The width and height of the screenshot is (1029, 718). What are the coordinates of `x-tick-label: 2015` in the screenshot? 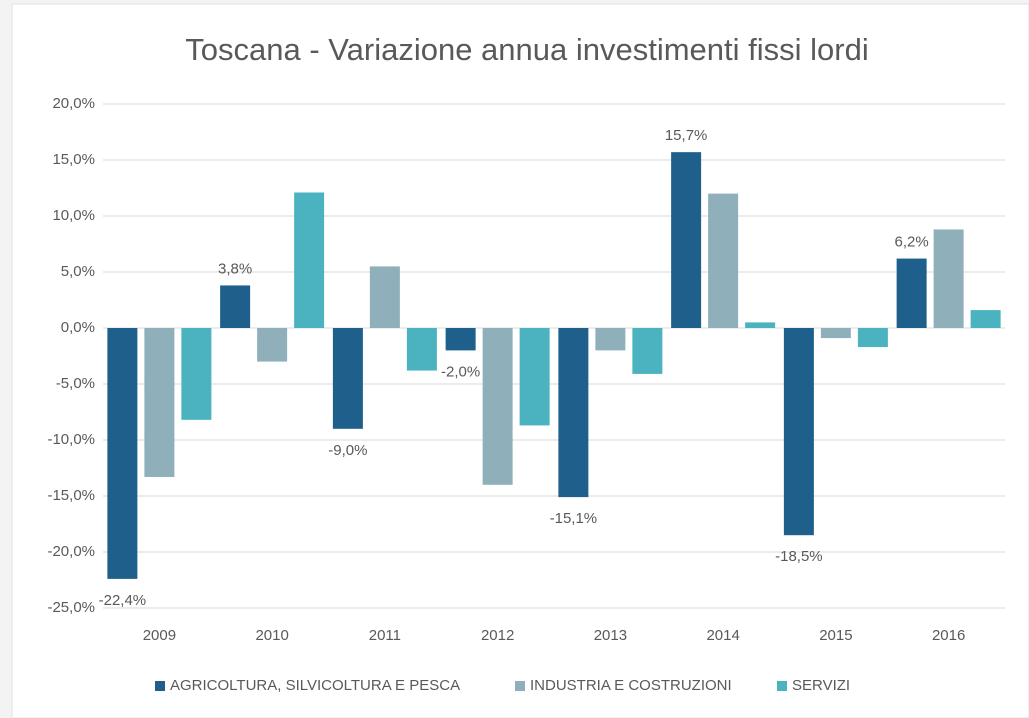 It's located at (835, 635).